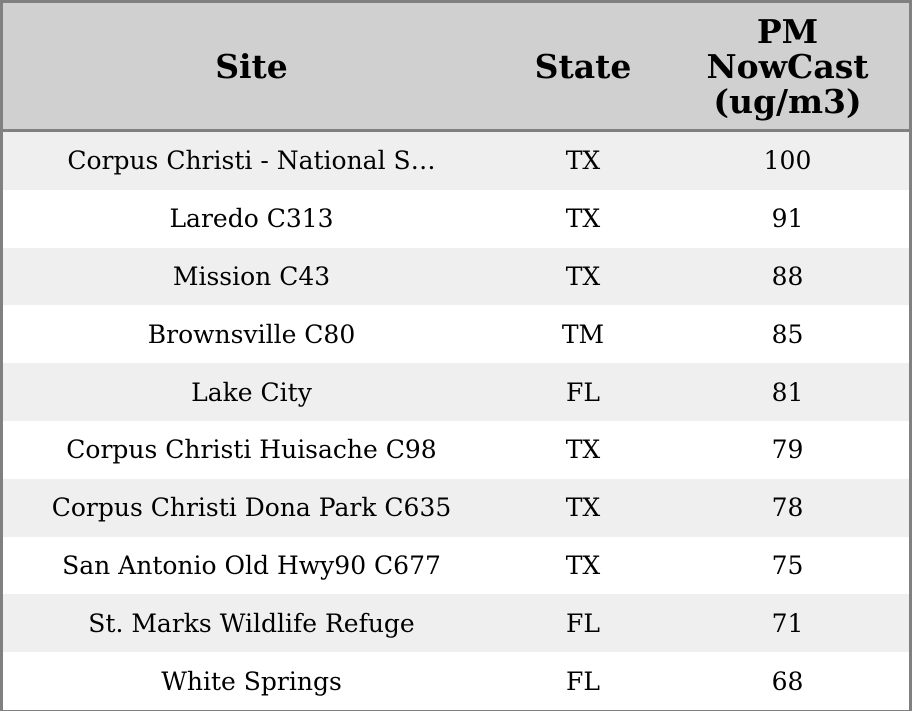 This screenshot has width=912, height=711. I want to click on table-cell: 85, so click(787, 334).